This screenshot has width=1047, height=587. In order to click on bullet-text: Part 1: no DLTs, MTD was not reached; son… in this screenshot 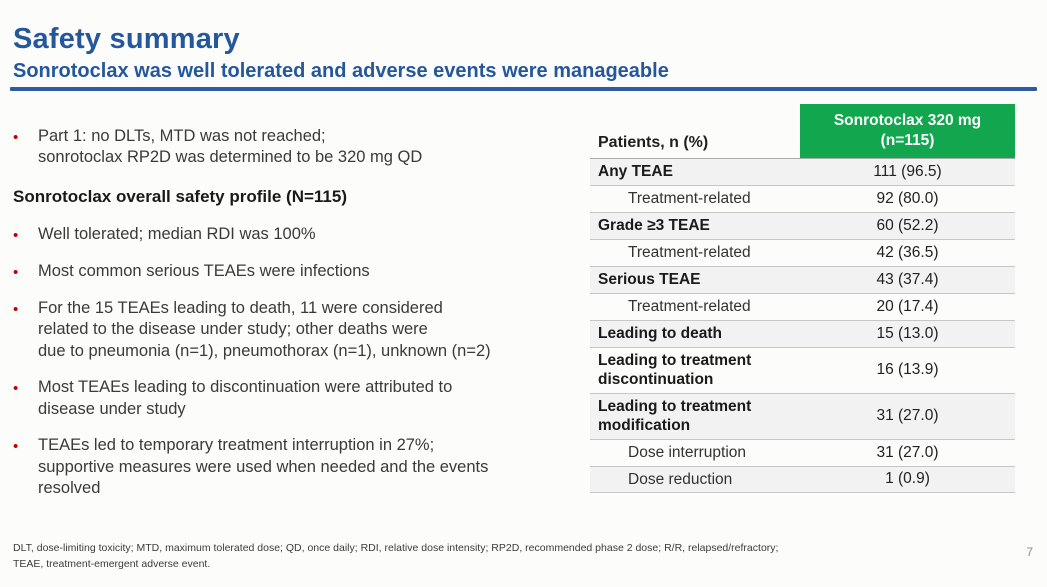, I will do `click(230, 147)`.